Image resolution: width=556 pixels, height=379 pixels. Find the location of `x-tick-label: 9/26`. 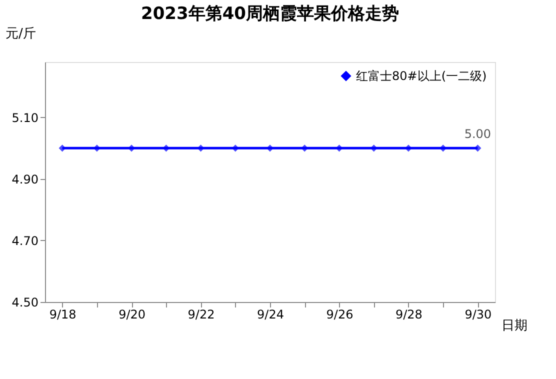

x-tick-label: 9/26 is located at coordinates (340, 315).